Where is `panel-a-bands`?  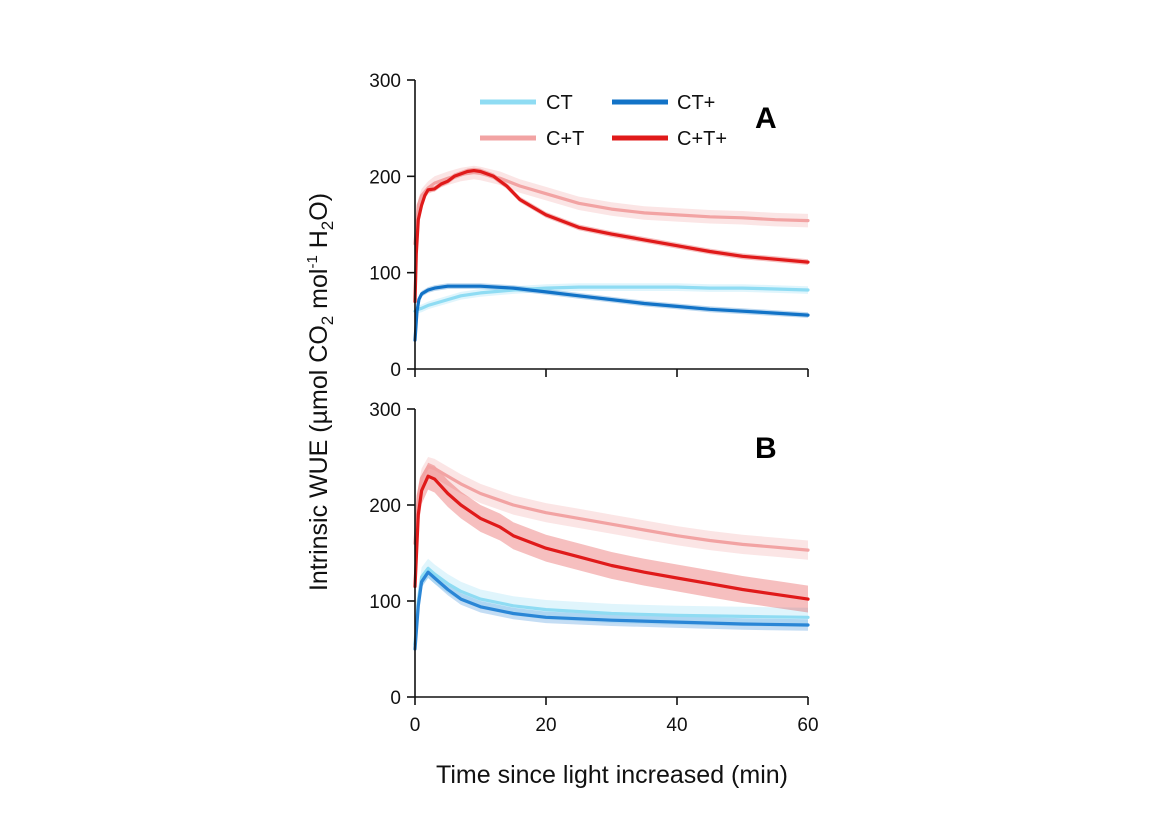
panel-a-bands is located at coordinates (611, 254).